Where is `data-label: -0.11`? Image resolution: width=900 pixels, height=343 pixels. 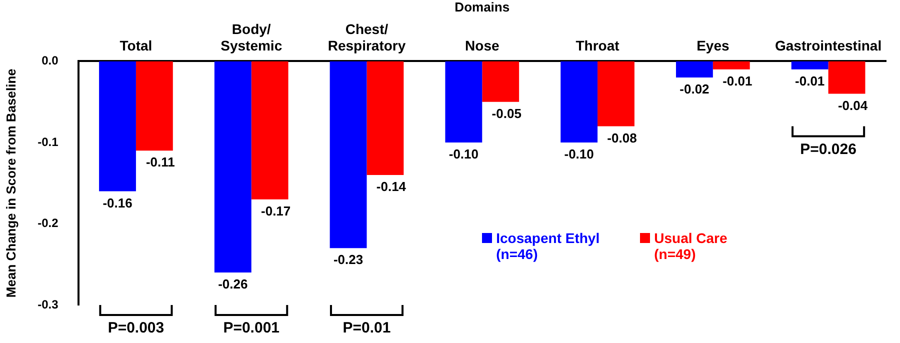 data-label: -0.11 is located at coordinates (160, 162).